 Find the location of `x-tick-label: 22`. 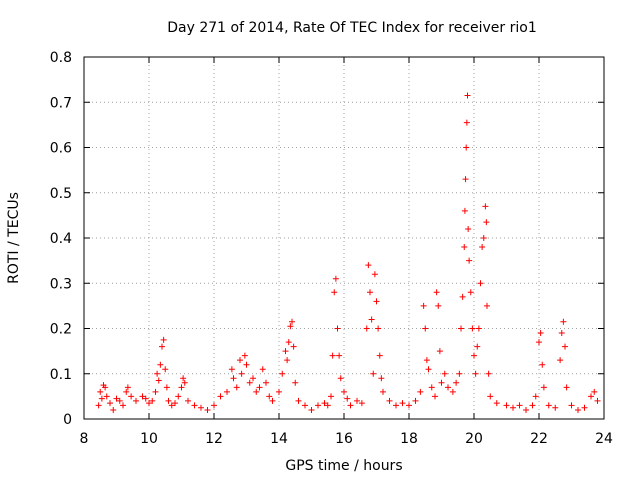

x-tick-label: 22 is located at coordinates (539, 439).